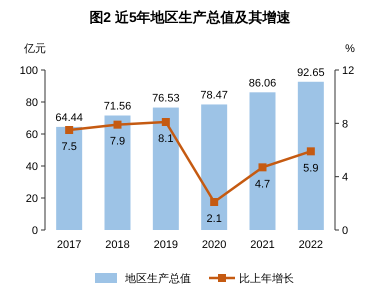  I want to click on data-label: 64.44, so click(69, 118).